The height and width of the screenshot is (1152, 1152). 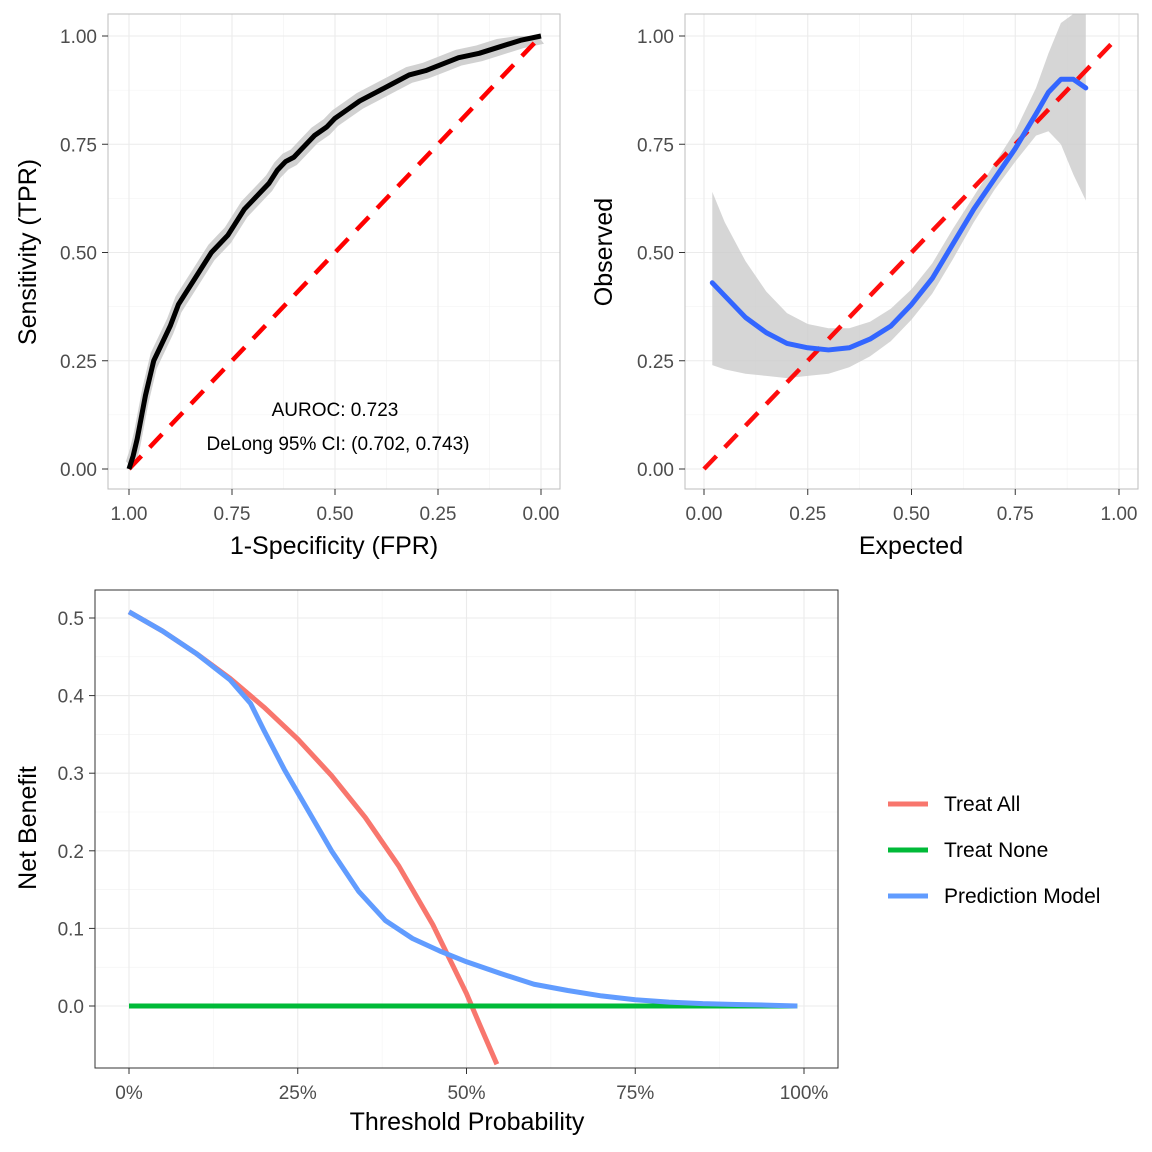 I want to click on roc-y-tick-label: 0.25, so click(x=78, y=362).